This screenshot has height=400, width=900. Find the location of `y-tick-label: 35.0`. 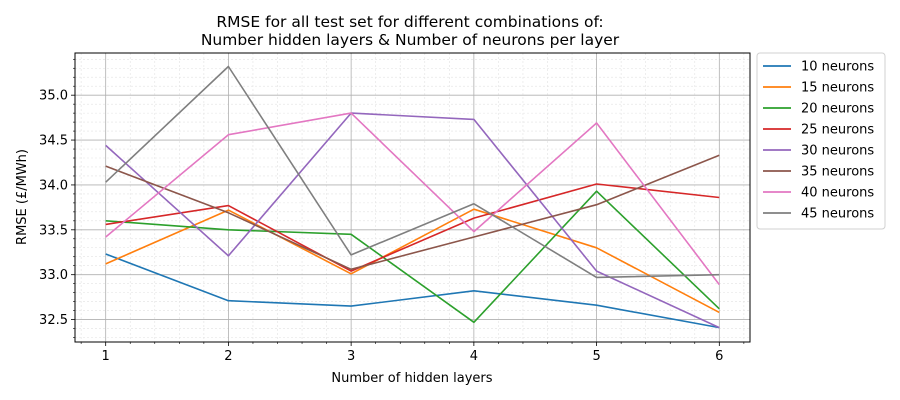

y-tick-label: 35.0 is located at coordinates (53, 96).